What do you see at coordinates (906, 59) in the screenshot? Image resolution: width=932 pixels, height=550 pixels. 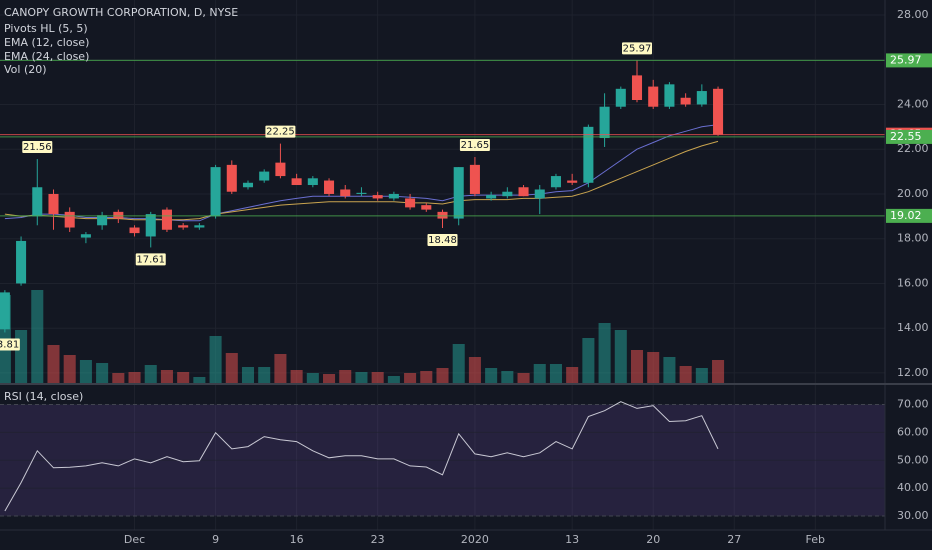 I see `price-label: 25.97` at bounding box center [906, 59].